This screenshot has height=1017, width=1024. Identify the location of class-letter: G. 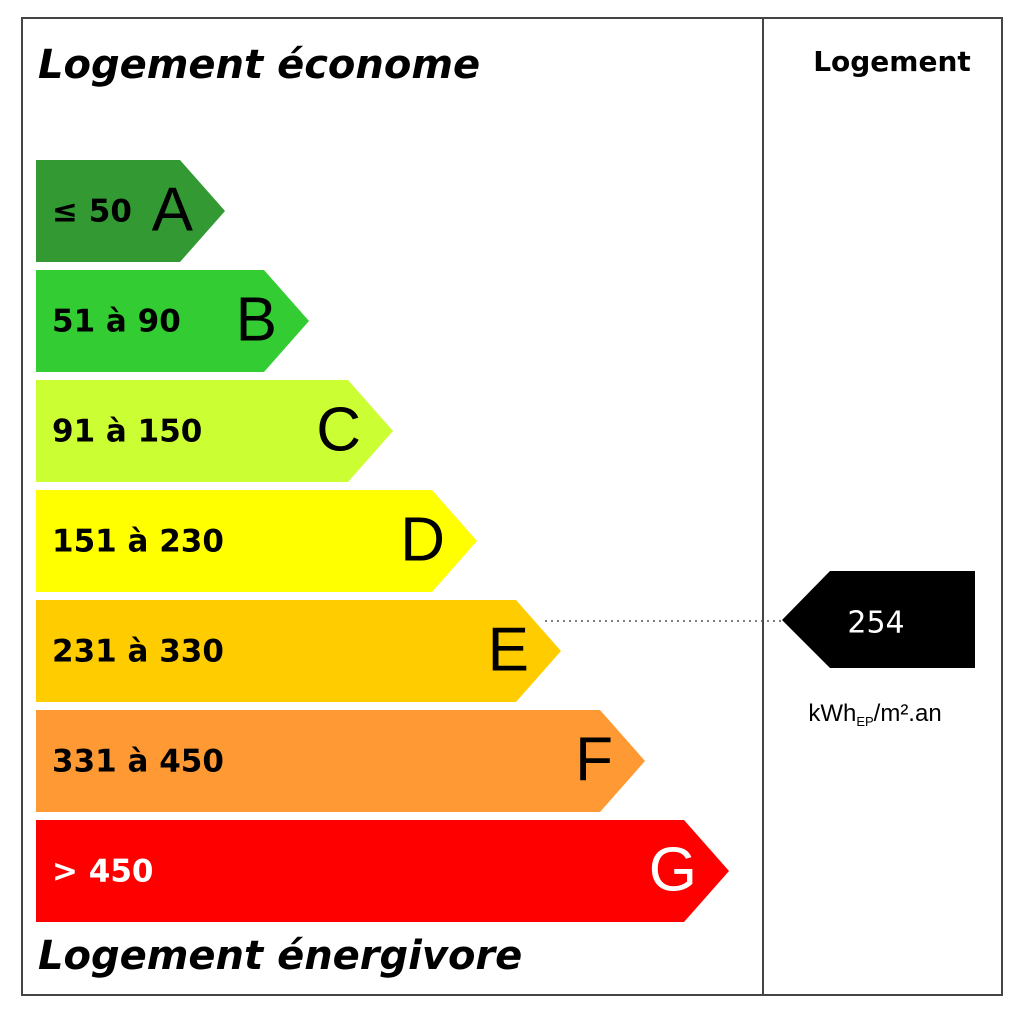
(673, 869).